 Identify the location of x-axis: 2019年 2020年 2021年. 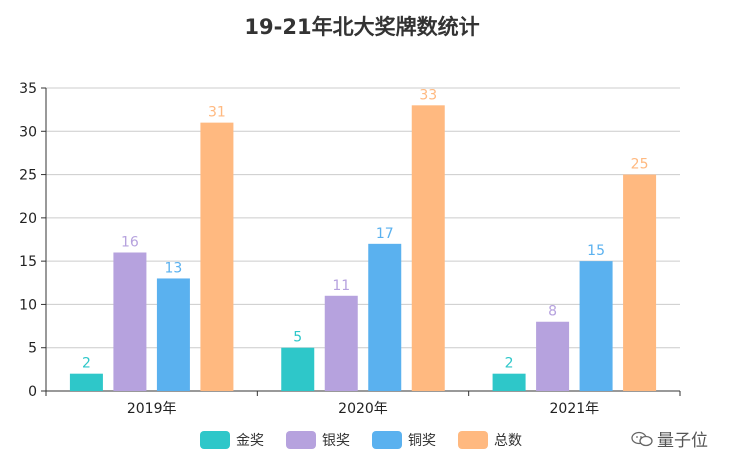
(363, 403).